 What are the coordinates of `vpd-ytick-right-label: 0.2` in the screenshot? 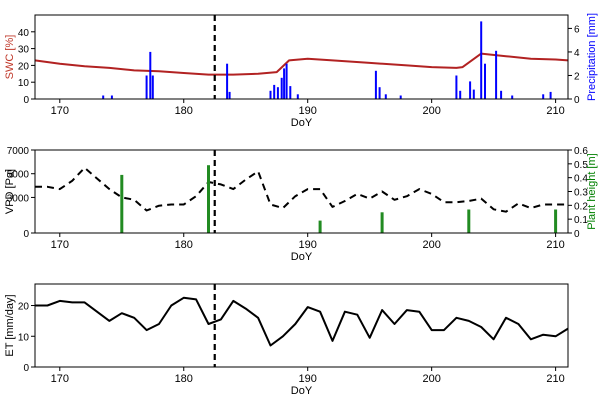 It's located at (581, 206).